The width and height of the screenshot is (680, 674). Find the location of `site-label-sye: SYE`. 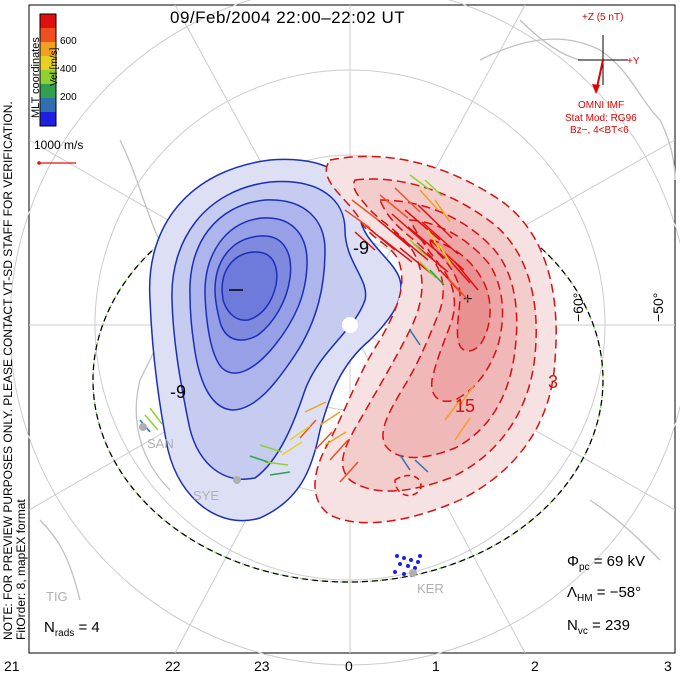

site-label-sye: SYE is located at coordinates (206, 495).